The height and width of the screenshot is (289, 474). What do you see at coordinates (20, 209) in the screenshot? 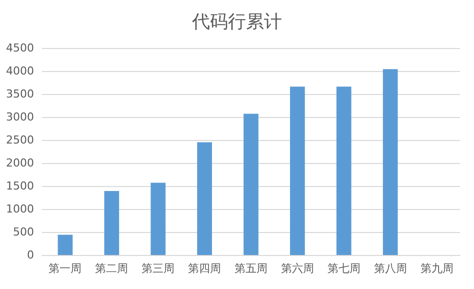
I see `y-tick-label: 1000` at bounding box center [20, 209].